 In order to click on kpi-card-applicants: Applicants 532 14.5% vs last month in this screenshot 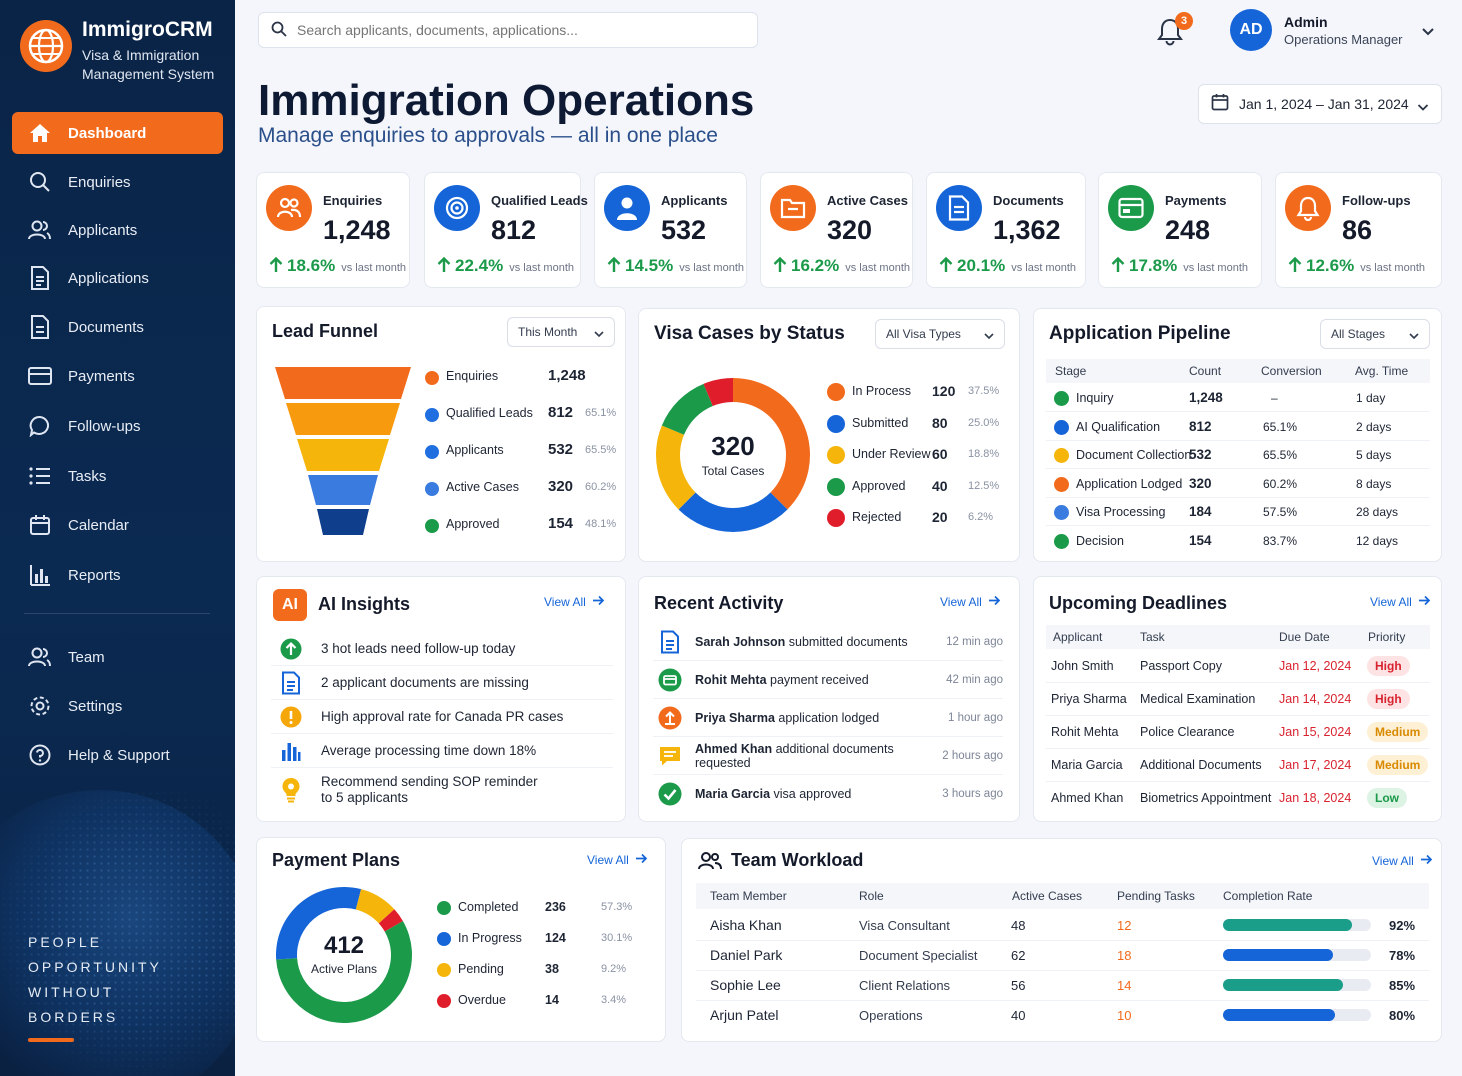, I will do `click(670, 230)`.